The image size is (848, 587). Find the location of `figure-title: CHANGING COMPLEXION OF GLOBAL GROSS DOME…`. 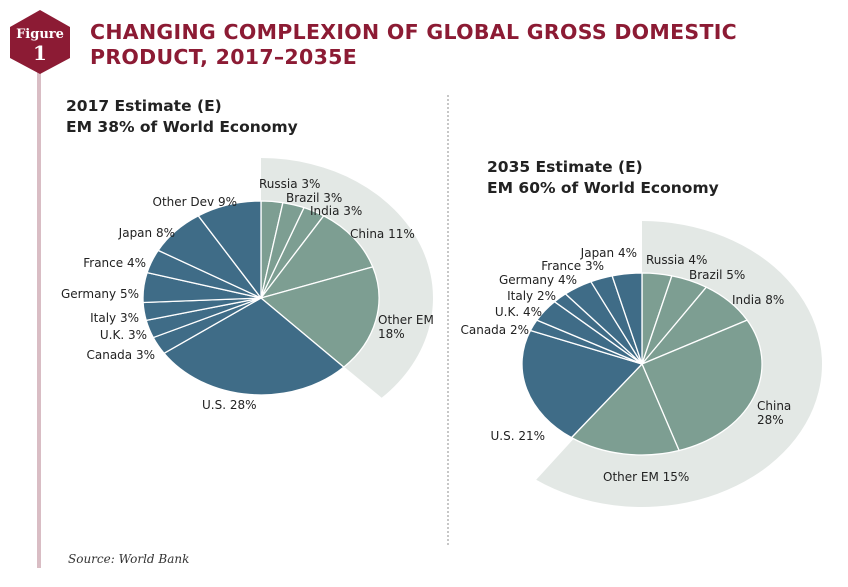

figure-title: CHANGING COMPLEXION OF GLOBAL GROSS DOME… is located at coordinates (415, 45).